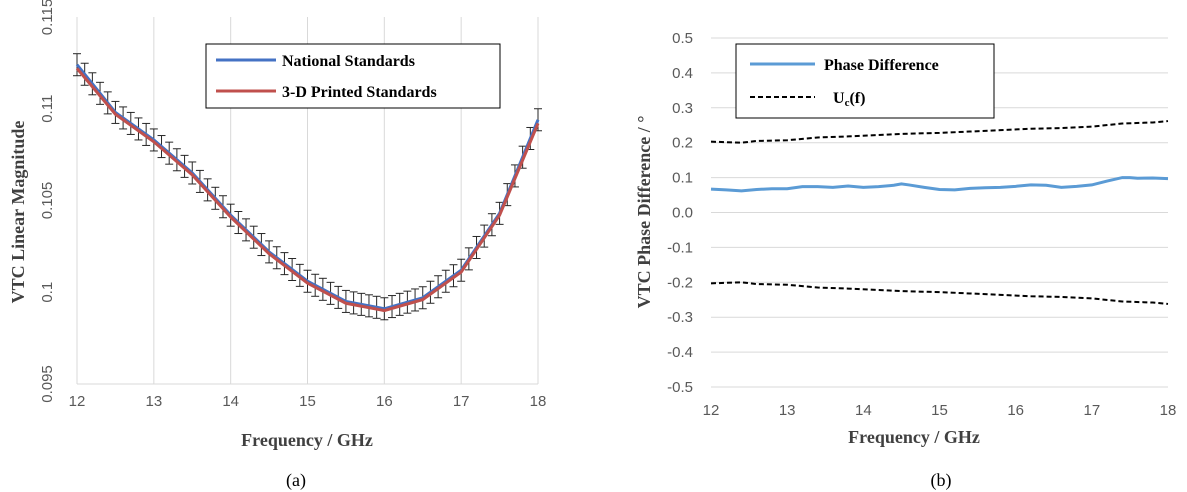 This screenshot has height=492, width=1187. I want to click on chart-b-x-tick-label: 15, so click(939, 410).